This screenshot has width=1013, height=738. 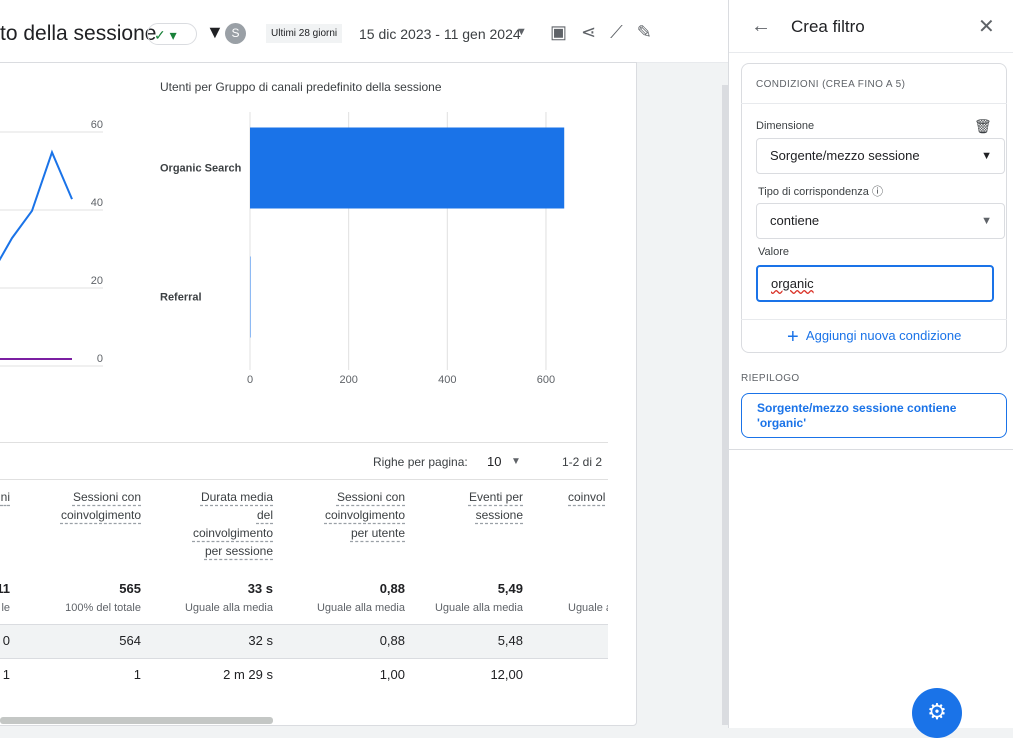 What do you see at coordinates (392, 640) in the screenshot?
I see `cell: 0,88` at bounding box center [392, 640].